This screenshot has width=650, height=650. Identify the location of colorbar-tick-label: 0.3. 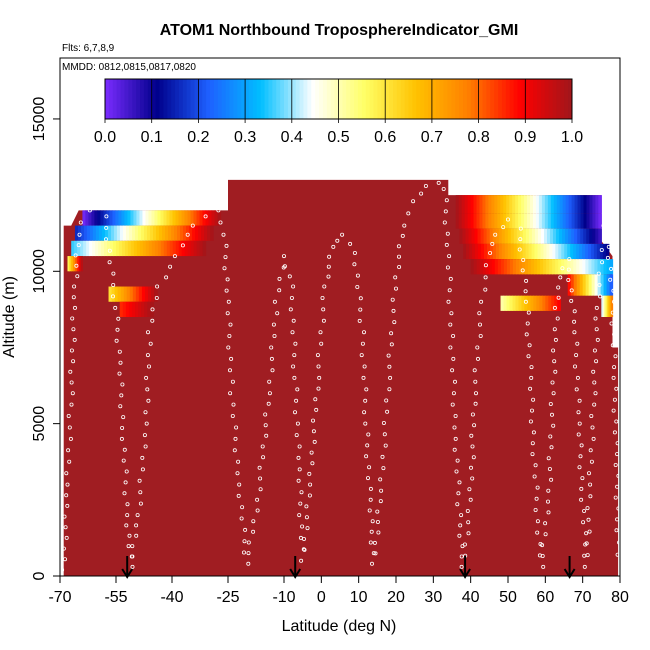
(245, 137).